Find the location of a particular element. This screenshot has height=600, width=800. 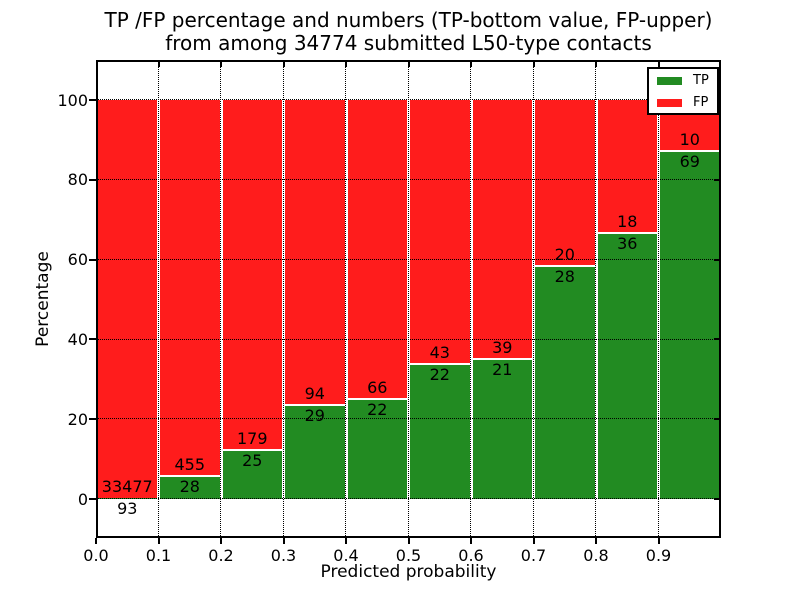

bar-label-tp-5: 22 is located at coordinates (439, 374).